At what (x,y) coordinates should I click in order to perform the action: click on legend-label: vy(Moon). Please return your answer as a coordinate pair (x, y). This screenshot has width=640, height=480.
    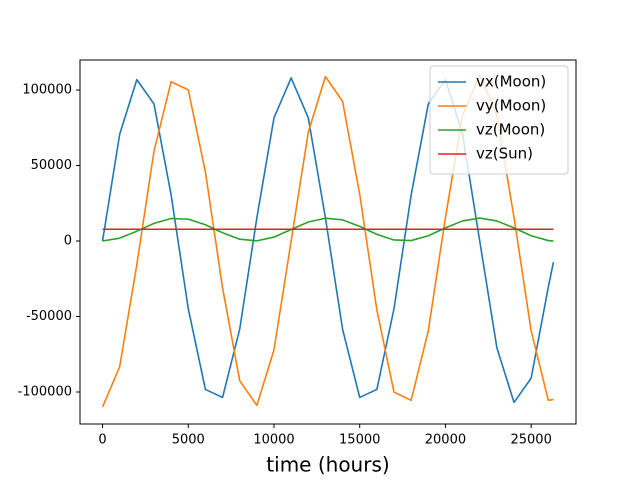
    Looking at the image, I should click on (511, 106).